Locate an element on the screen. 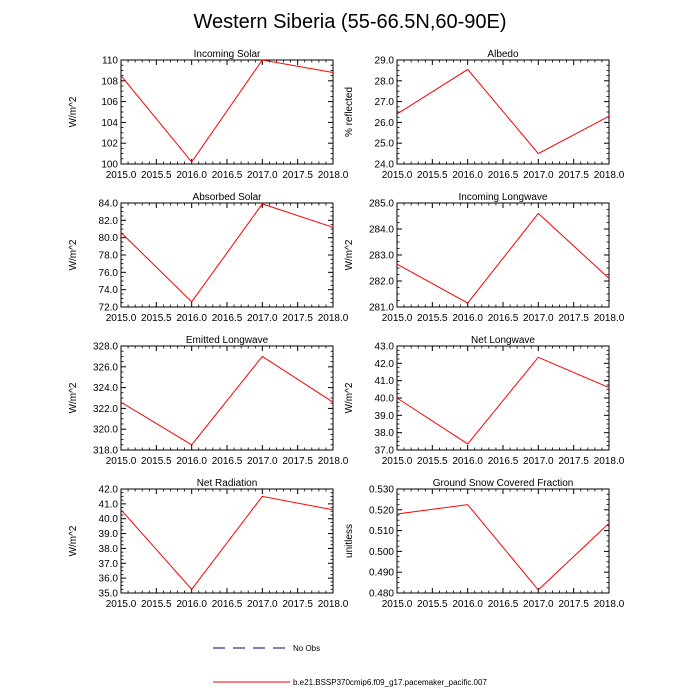 This screenshot has height=700, width=700. net-radiation-ylabel: W/m^2 is located at coordinates (73, 540).